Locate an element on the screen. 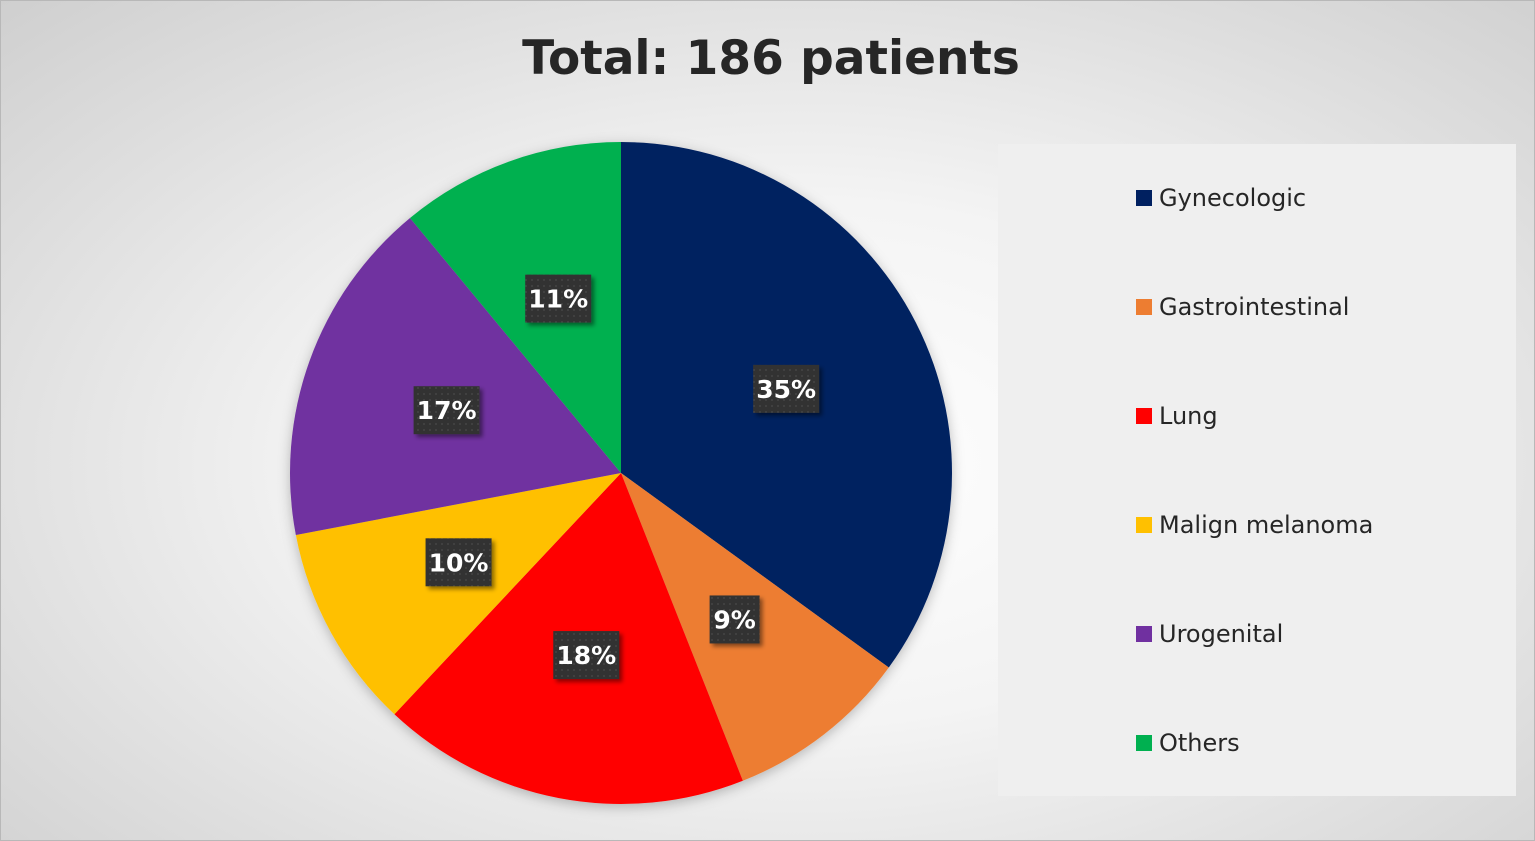  data-label-text: 35% is located at coordinates (786, 389).